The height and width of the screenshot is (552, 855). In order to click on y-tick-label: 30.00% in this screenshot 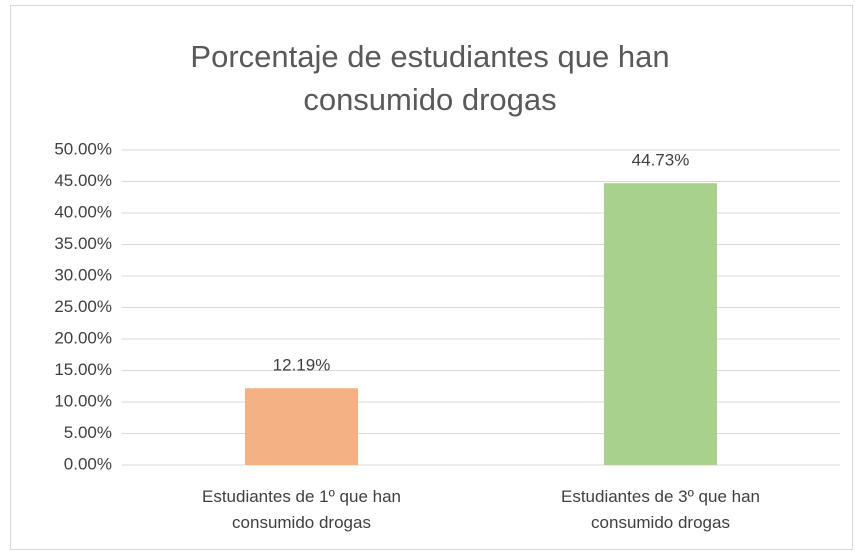, I will do `click(83, 274)`.